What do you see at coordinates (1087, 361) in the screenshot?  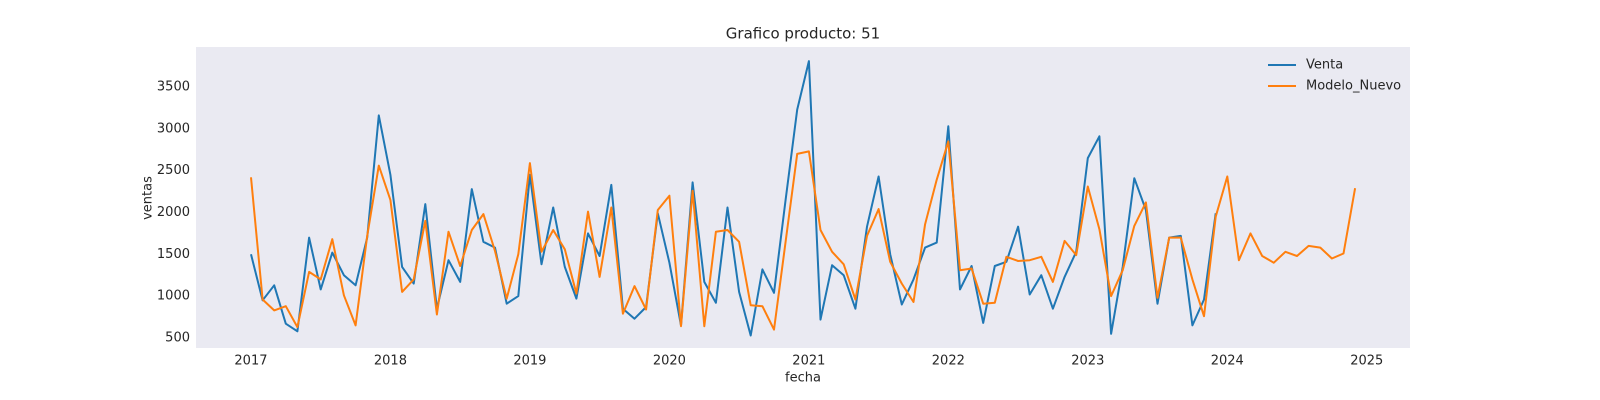 I see `x-tick-label: 2023` at bounding box center [1087, 361].